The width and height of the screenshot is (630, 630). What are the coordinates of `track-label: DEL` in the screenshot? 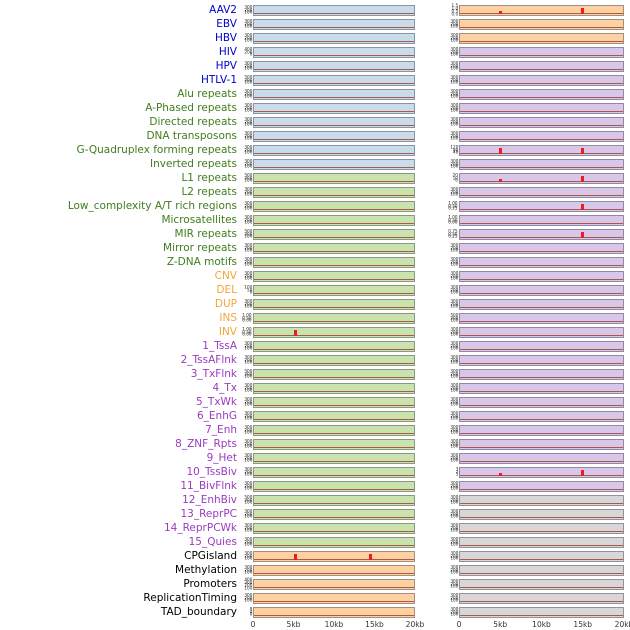 It's located at (226, 290).